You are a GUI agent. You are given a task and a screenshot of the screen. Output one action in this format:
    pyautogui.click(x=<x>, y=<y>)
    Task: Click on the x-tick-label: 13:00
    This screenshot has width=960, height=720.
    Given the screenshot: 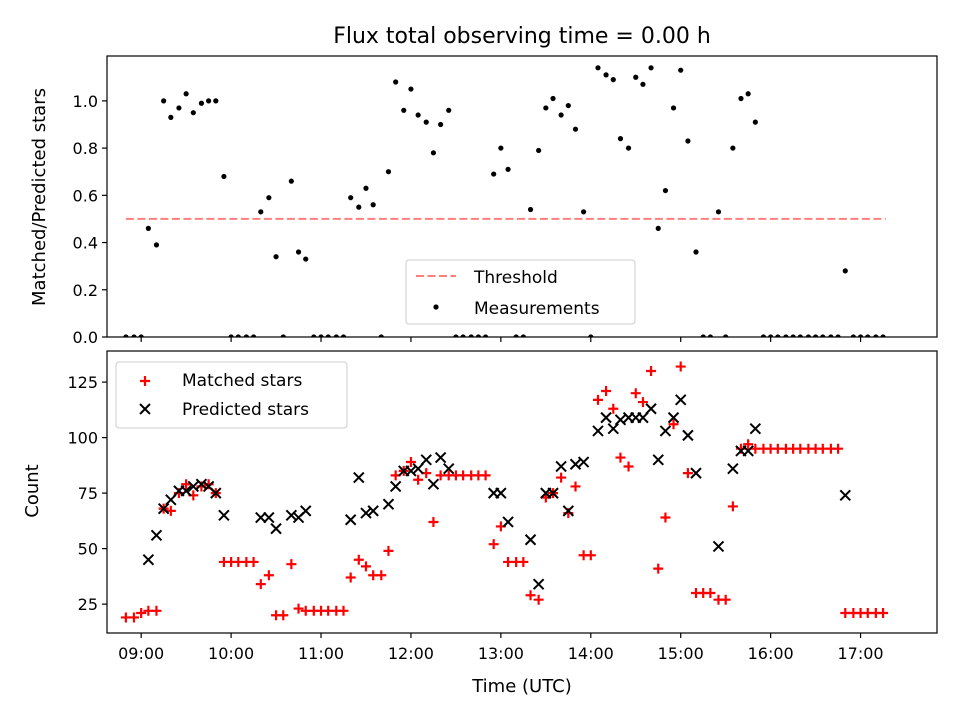 What is the action you would take?
    pyautogui.click(x=501, y=653)
    